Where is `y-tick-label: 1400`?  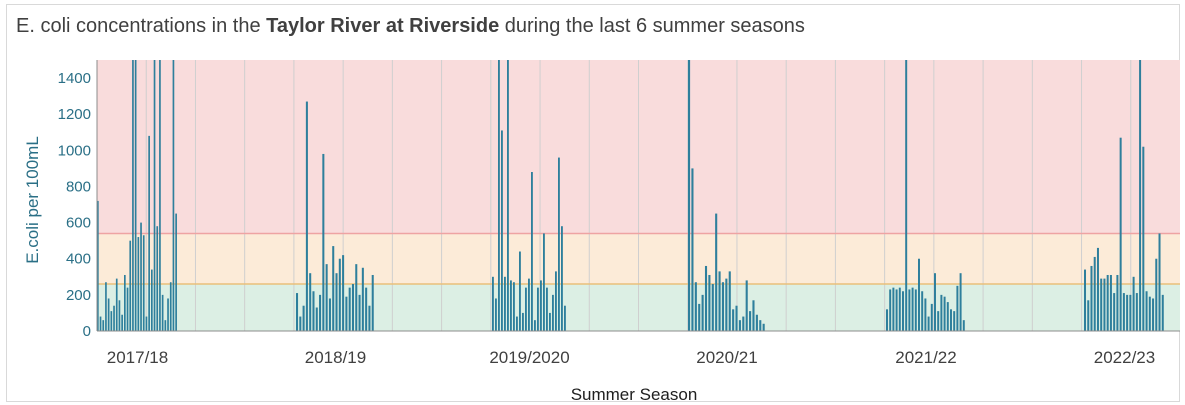
y-tick-label: 1400 is located at coordinates (74, 78).